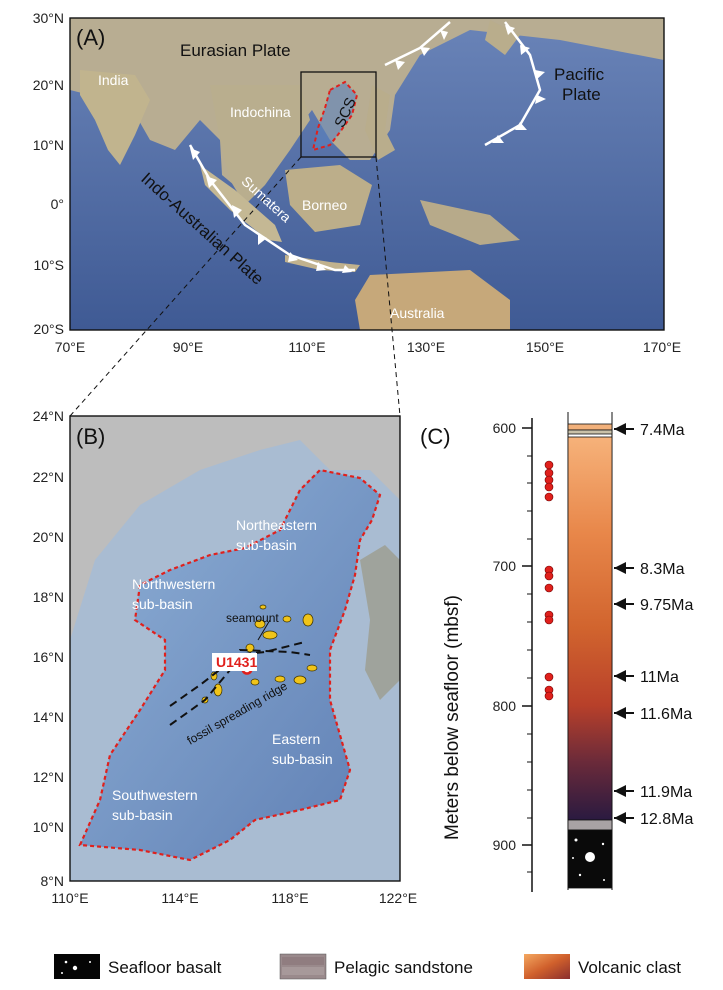  Describe the element at coordinates (435, 436) in the screenshot. I see `panel-c-label: (C)` at that location.